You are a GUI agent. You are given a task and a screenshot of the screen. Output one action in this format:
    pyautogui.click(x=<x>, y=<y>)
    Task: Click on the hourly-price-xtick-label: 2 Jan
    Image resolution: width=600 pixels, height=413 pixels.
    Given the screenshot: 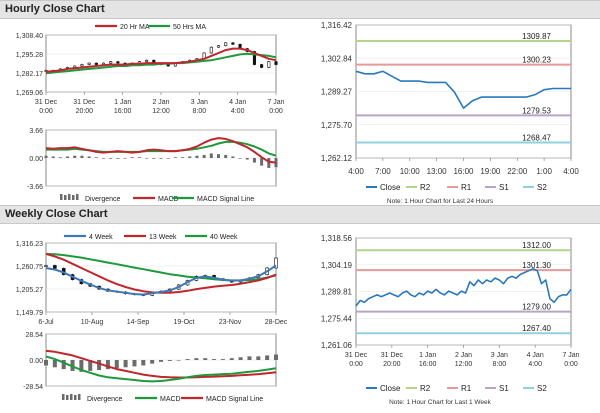 What is the action you would take?
    pyautogui.click(x=160, y=102)
    